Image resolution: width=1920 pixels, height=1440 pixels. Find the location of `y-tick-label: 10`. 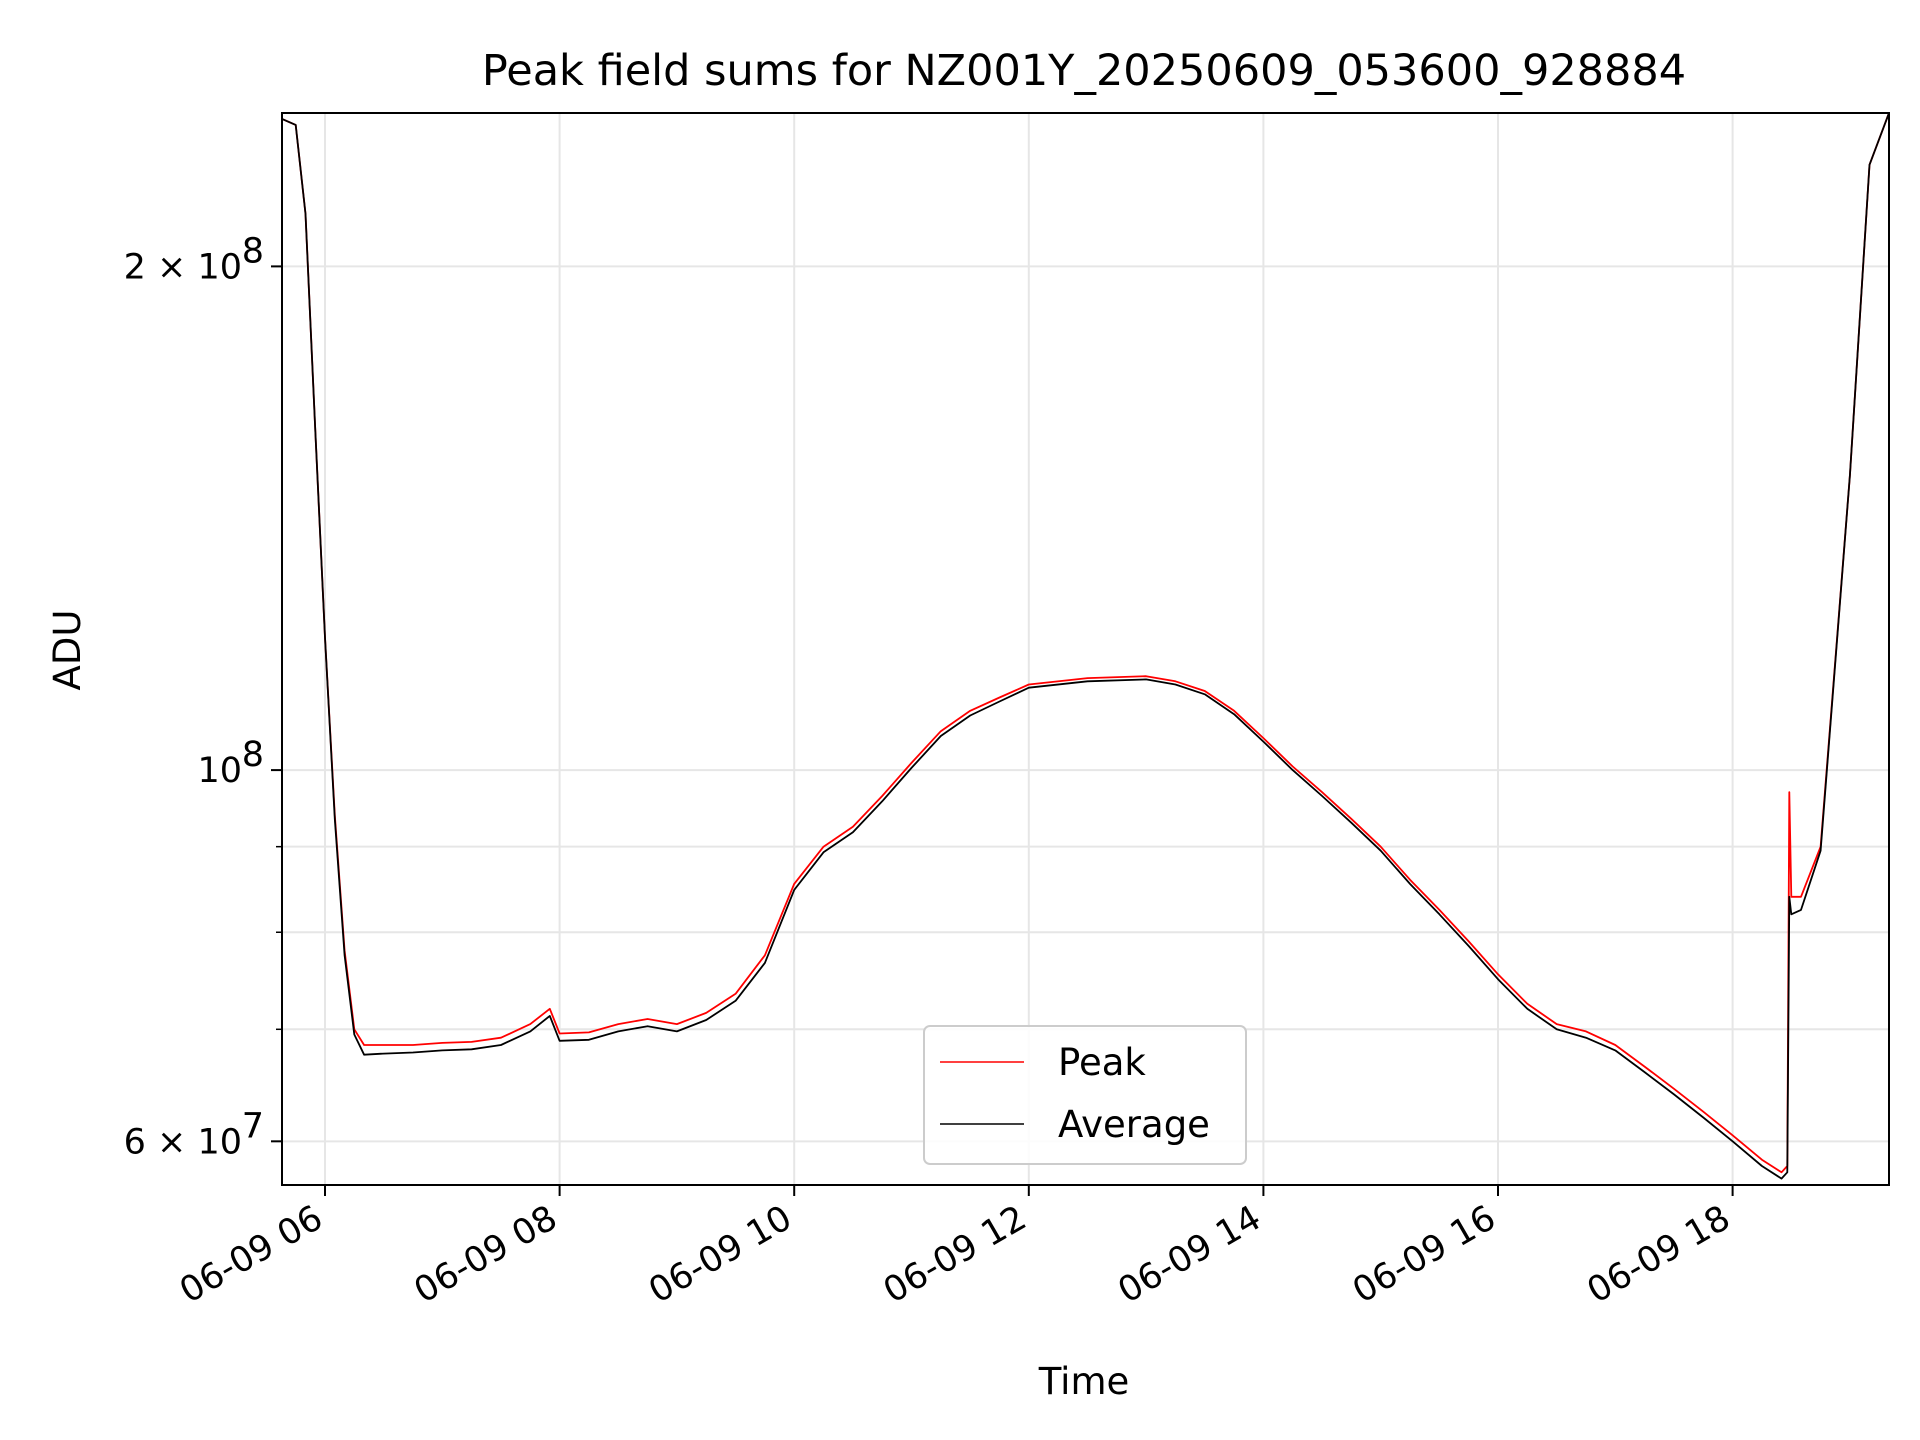

y-tick-label: 10 is located at coordinates (219, 771).